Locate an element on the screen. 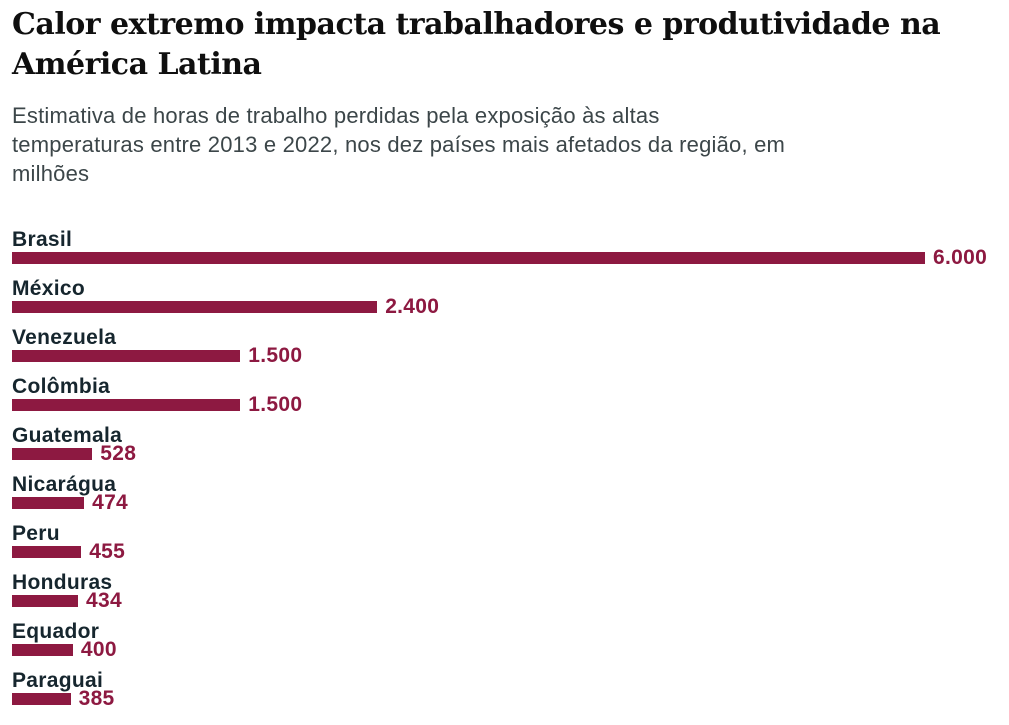 The width and height of the screenshot is (1009, 725). category-label: Nicarágua is located at coordinates (64, 484).